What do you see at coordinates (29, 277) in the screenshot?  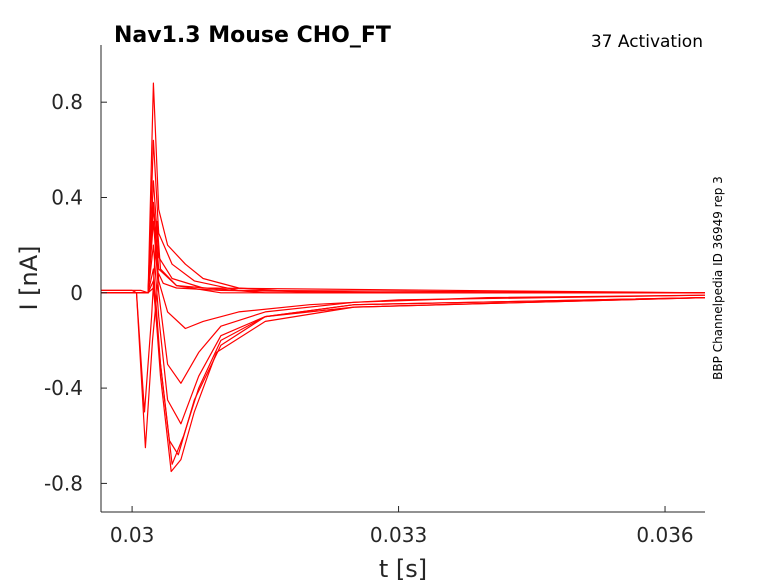 I see `y-axis-label: I [nA]` at bounding box center [29, 277].